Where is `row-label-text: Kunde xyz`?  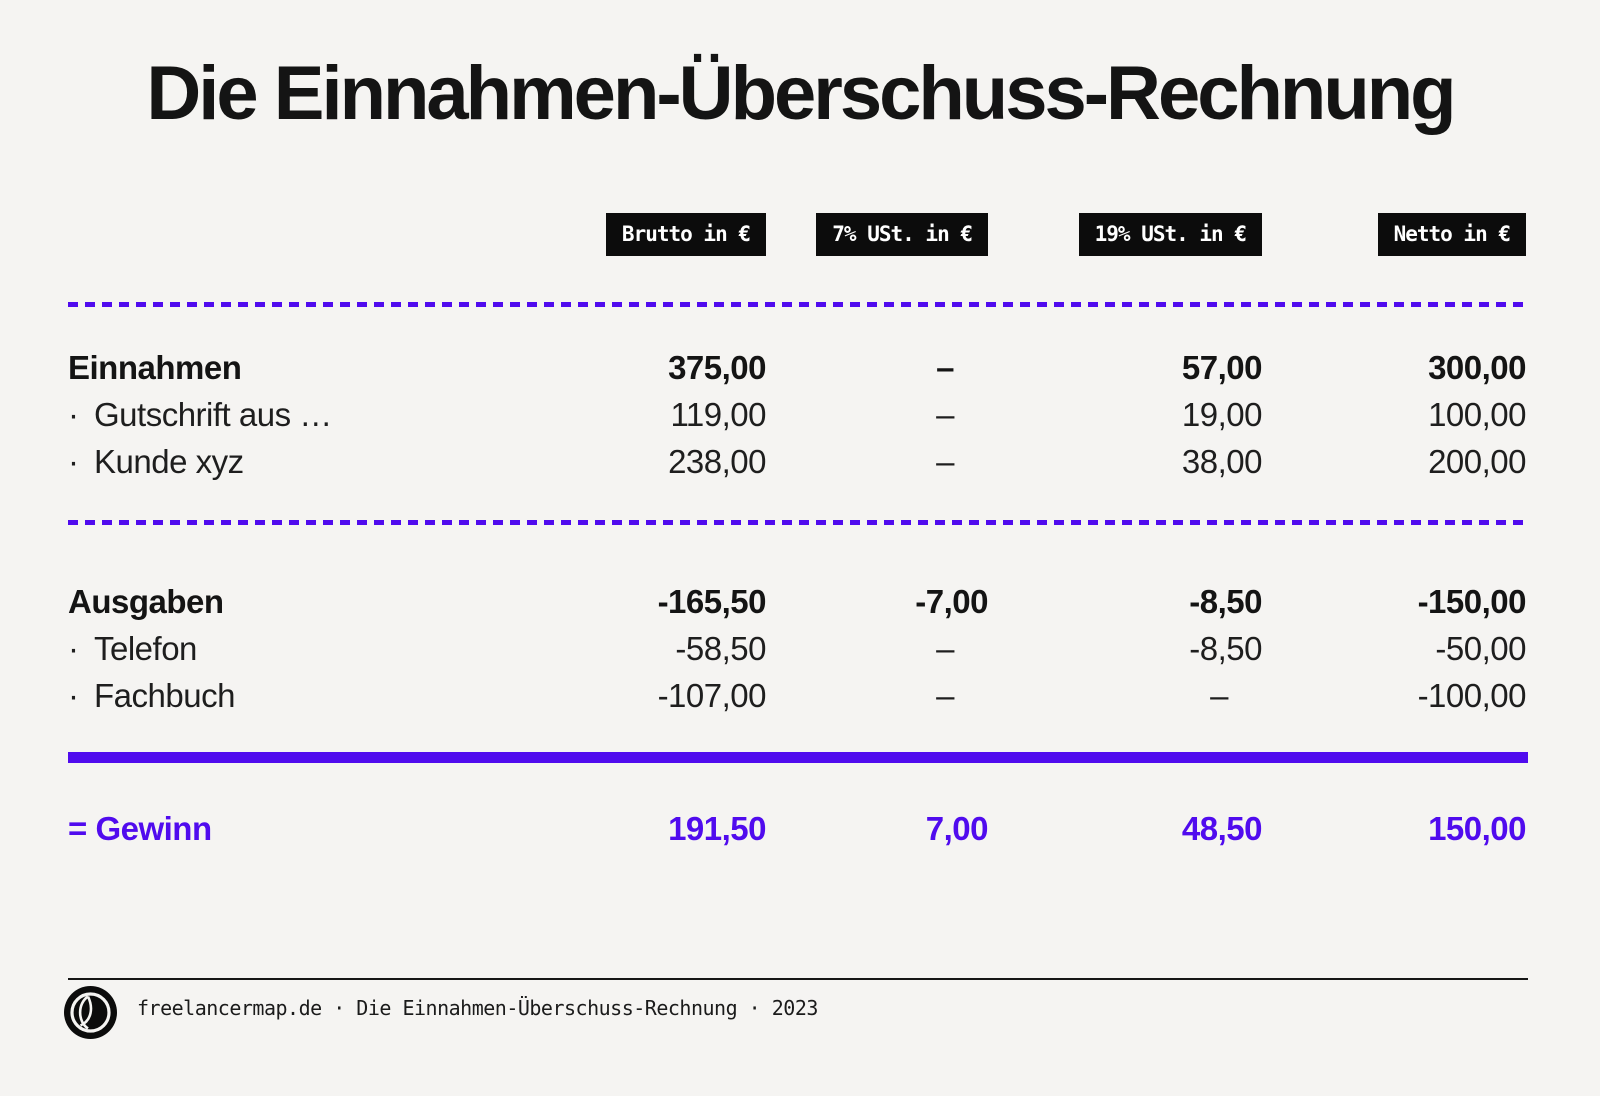
row-label-text: Kunde xyz is located at coordinates (169, 461).